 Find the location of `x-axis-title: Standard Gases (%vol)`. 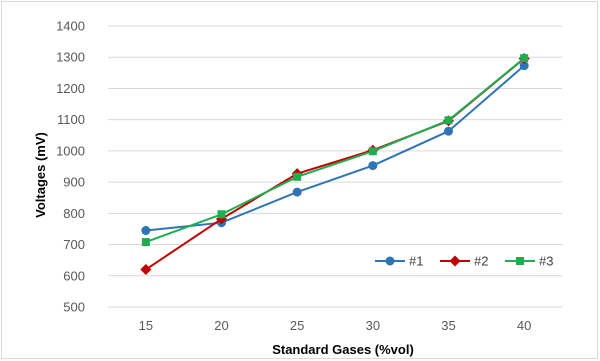

x-axis-title: Standard Gases (%vol) is located at coordinates (343, 349).